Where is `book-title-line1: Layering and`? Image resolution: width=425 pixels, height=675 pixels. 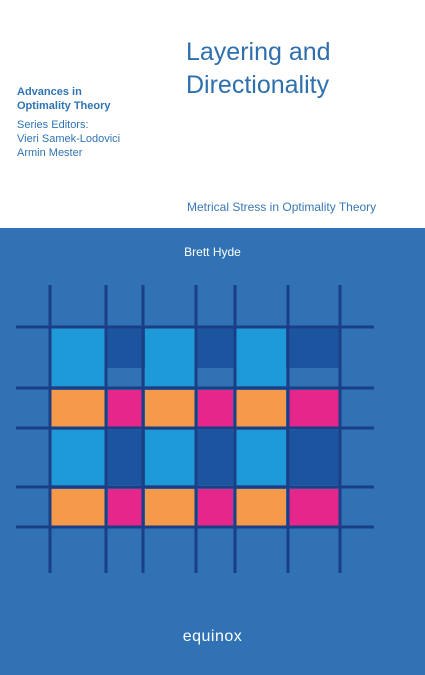 book-title-line1: Layering and is located at coordinates (258, 52).